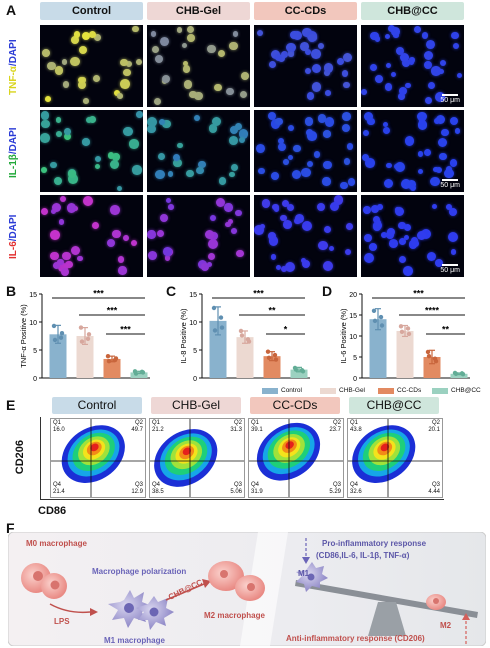  Describe the element at coordinates (13, 67) in the screenshot. I see `row-label-tnf: TNF-α/DAPI` at that location.